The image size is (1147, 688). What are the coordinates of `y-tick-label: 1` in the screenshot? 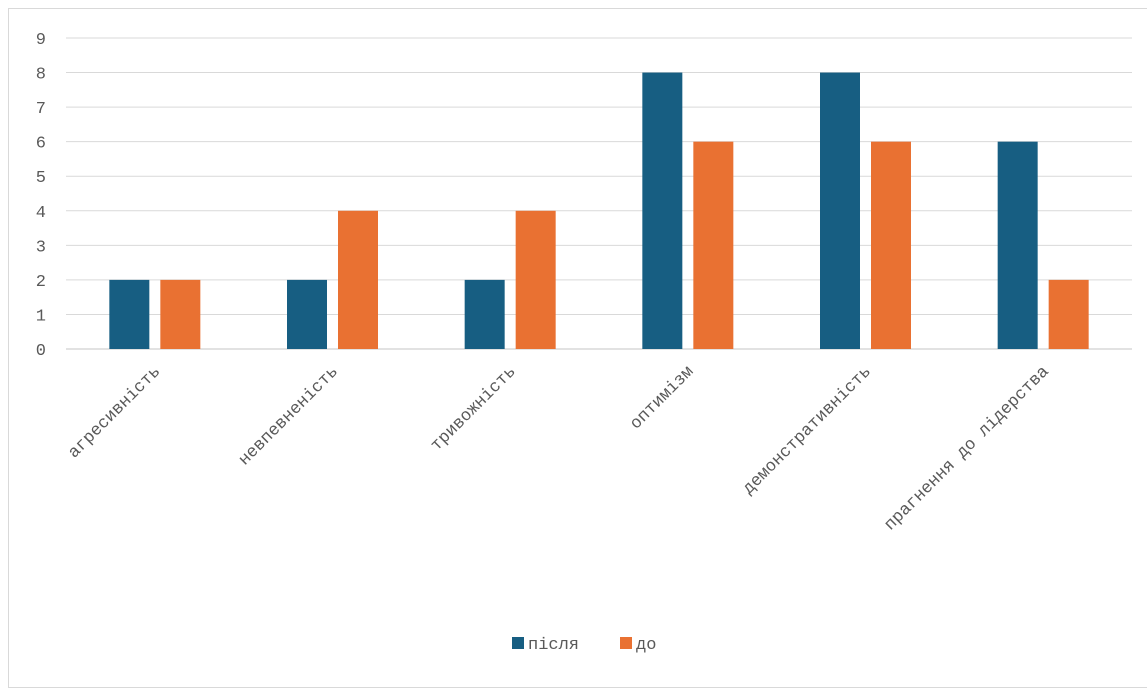 It's located at (41, 316).